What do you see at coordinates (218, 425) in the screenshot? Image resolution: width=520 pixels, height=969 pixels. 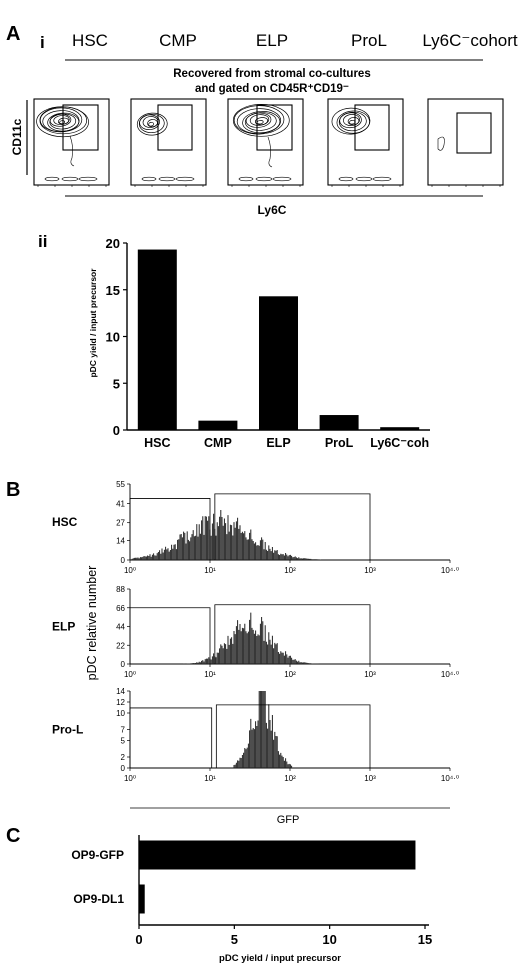 I see `bar-cmp` at bounding box center [218, 425].